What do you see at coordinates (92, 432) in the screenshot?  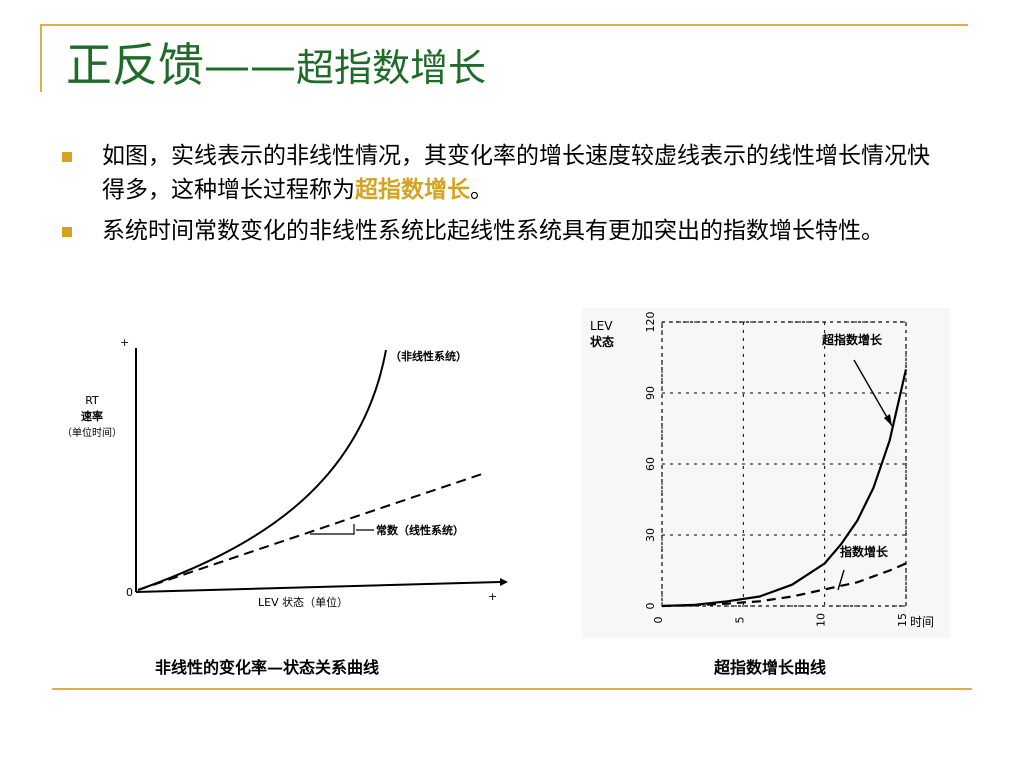 I see `y-label-line3: （单位时间）` at bounding box center [92, 432].